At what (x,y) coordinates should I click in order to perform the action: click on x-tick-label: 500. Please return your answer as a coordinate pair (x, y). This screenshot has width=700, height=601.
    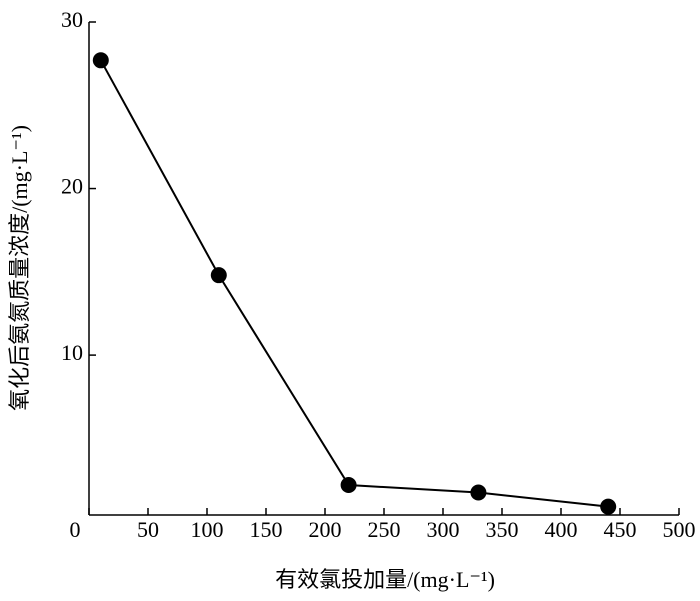
    Looking at the image, I should click on (679, 529).